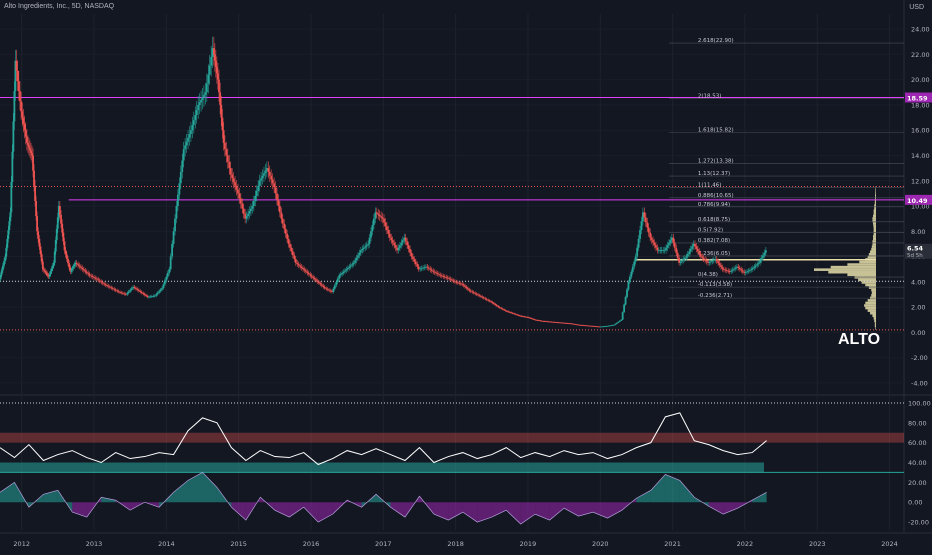  What do you see at coordinates (21, 544) in the screenshot?
I see `x-tick-label: 2012` at bounding box center [21, 544].